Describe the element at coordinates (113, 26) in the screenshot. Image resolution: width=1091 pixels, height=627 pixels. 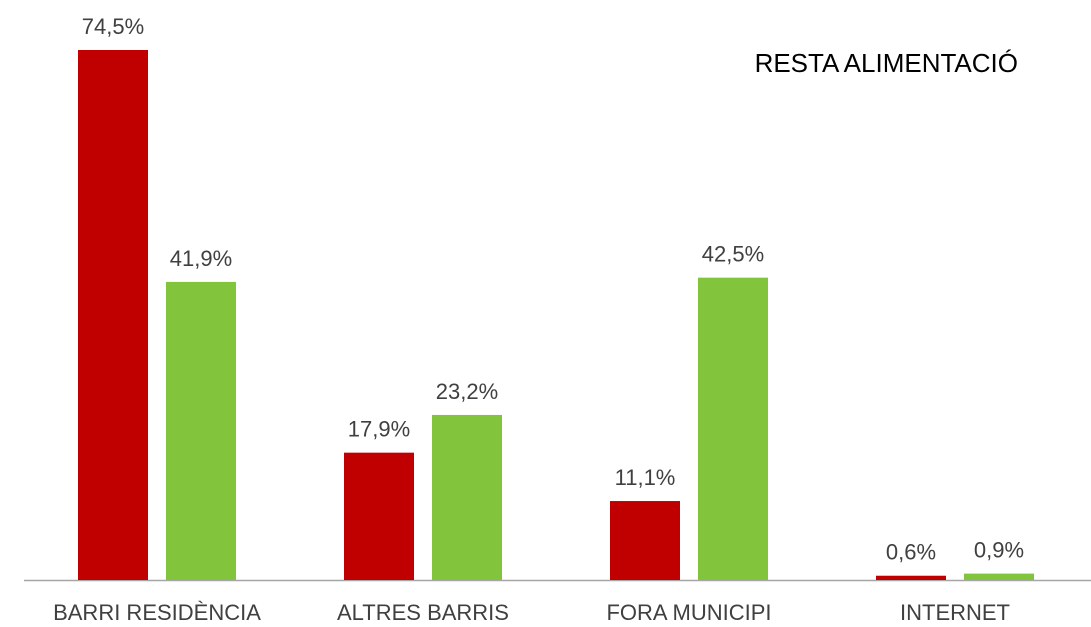
I see `value-label: 74,5%` at that location.